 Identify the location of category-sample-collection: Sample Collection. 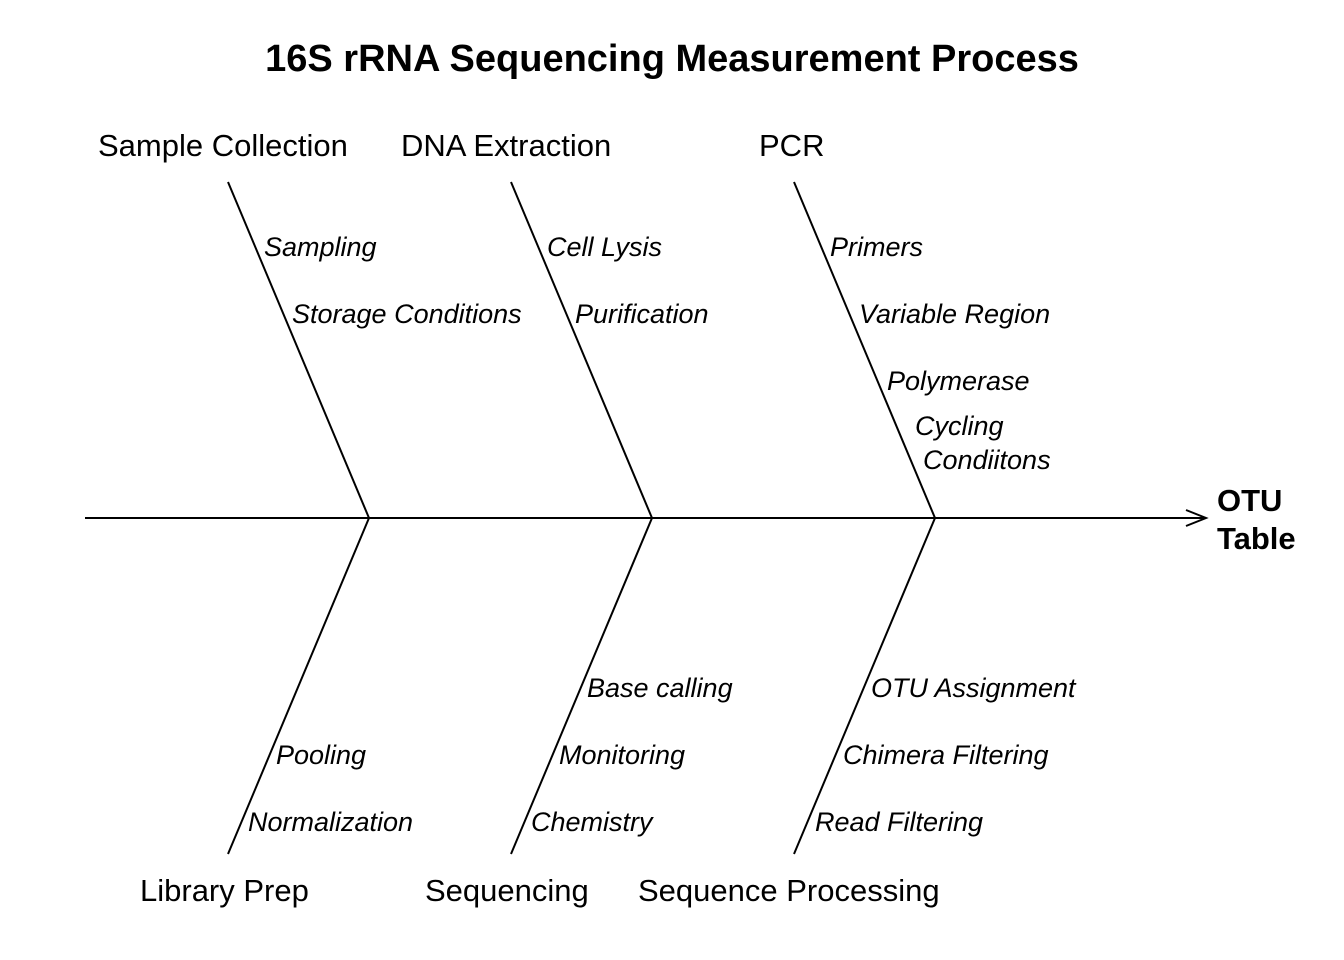
(223, 145).